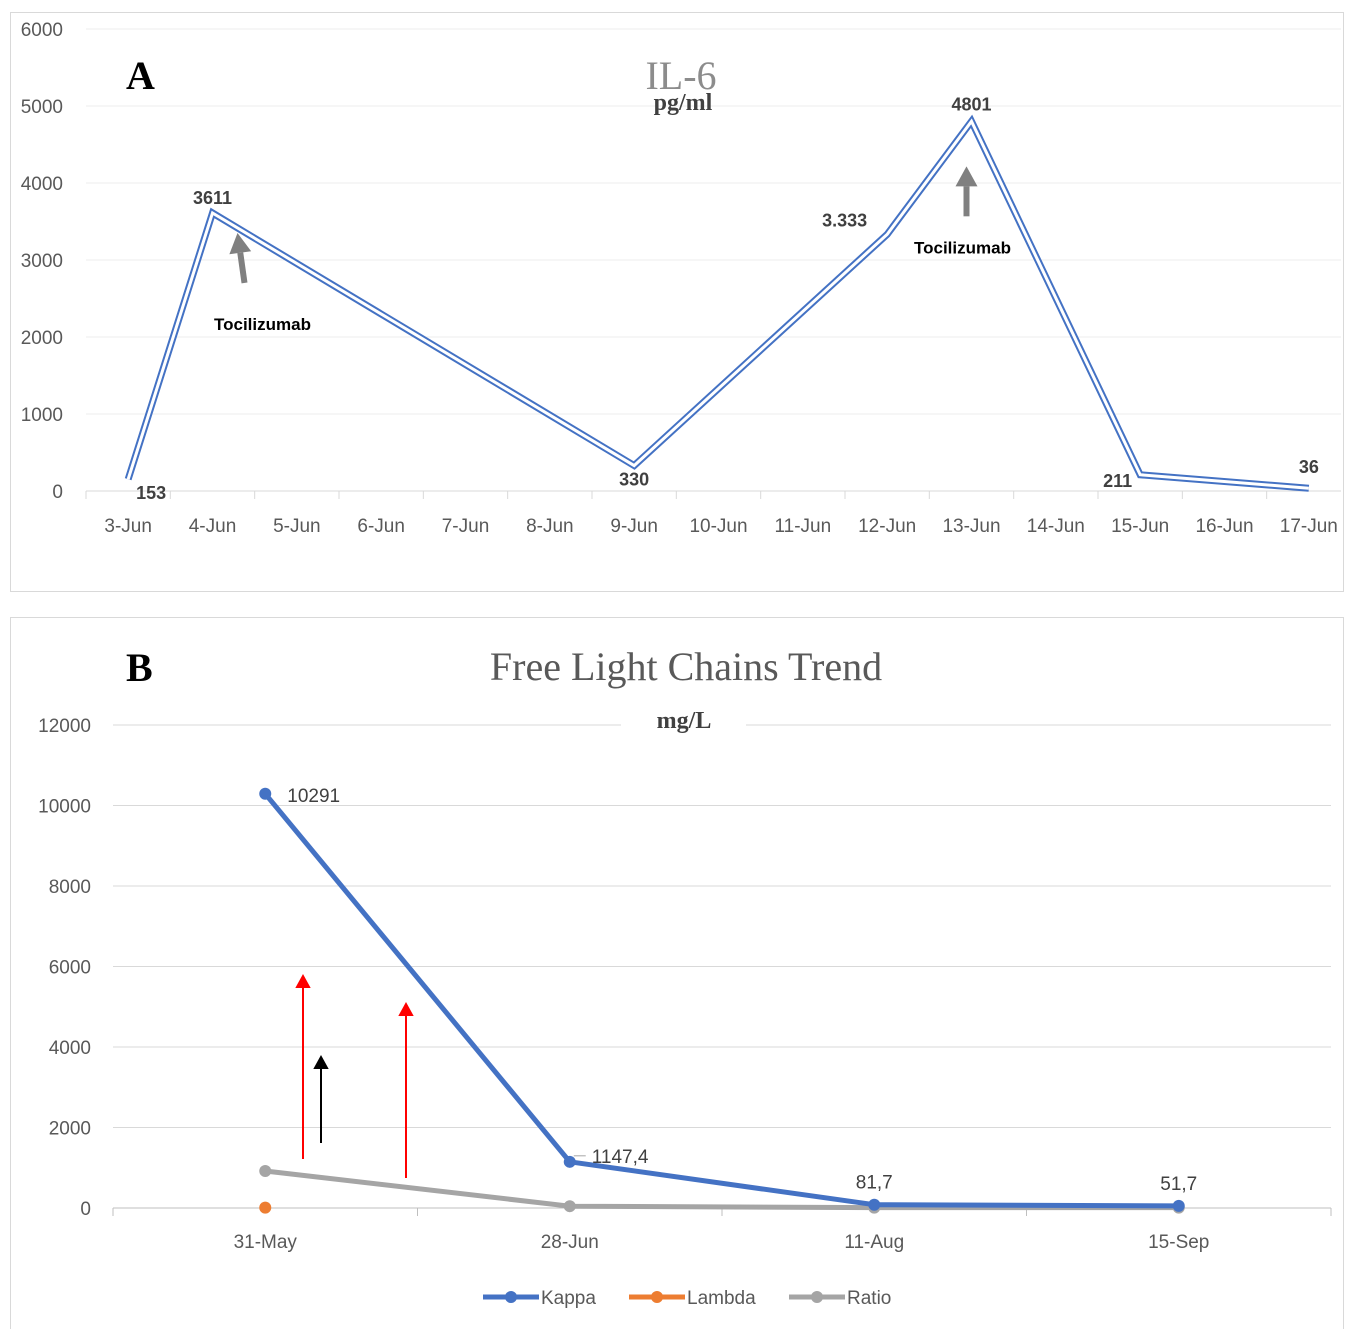  What do you see at coordinates (721, 1298) in the screenshot?
I see `legend-label-lambda: Lambda` at bounding box center [721, 1298].